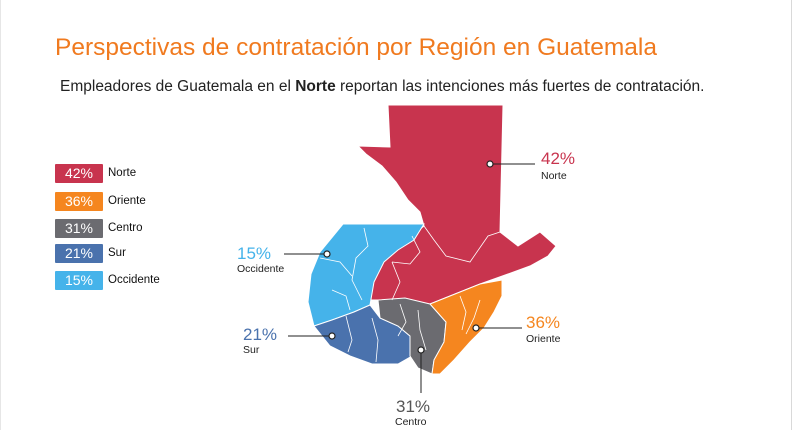  I want to click on legend-chip-sur: 21%, so click(79, 253).